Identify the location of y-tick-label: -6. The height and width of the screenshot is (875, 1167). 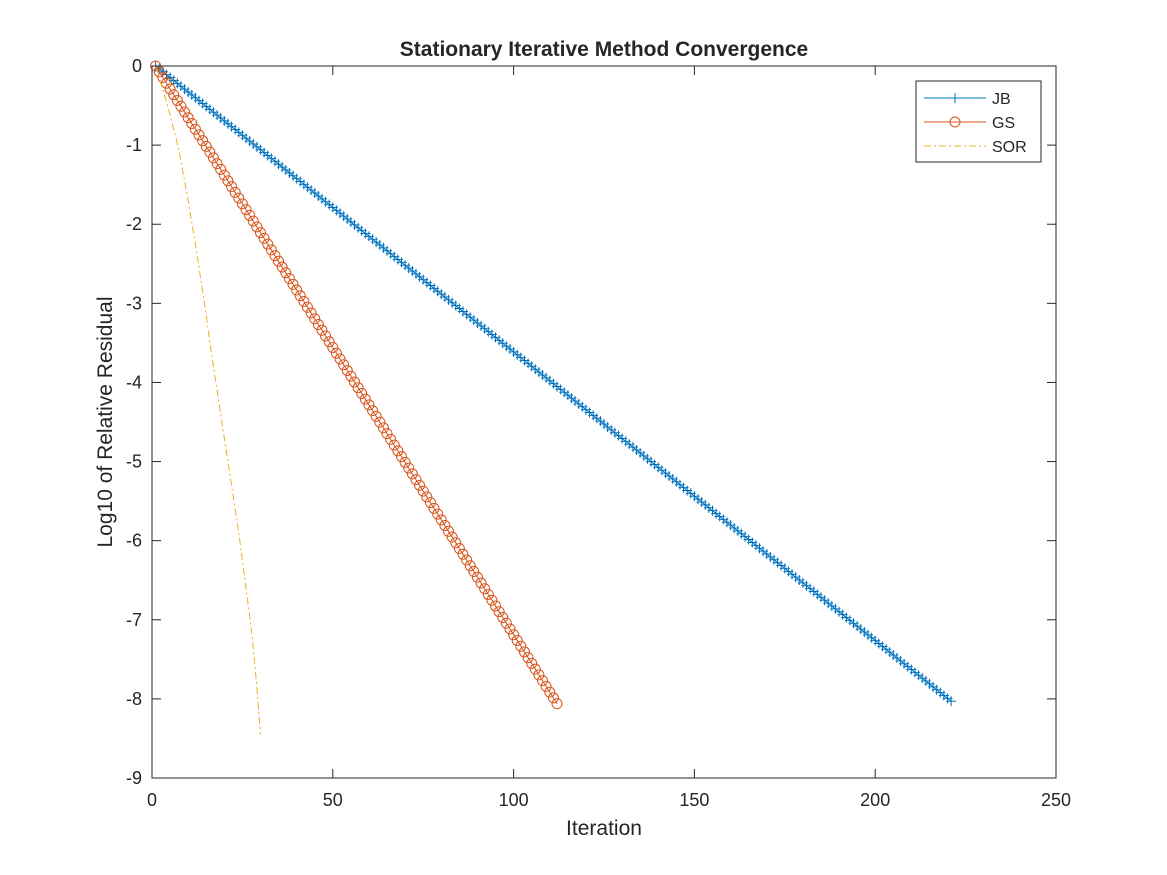
(134, 541).